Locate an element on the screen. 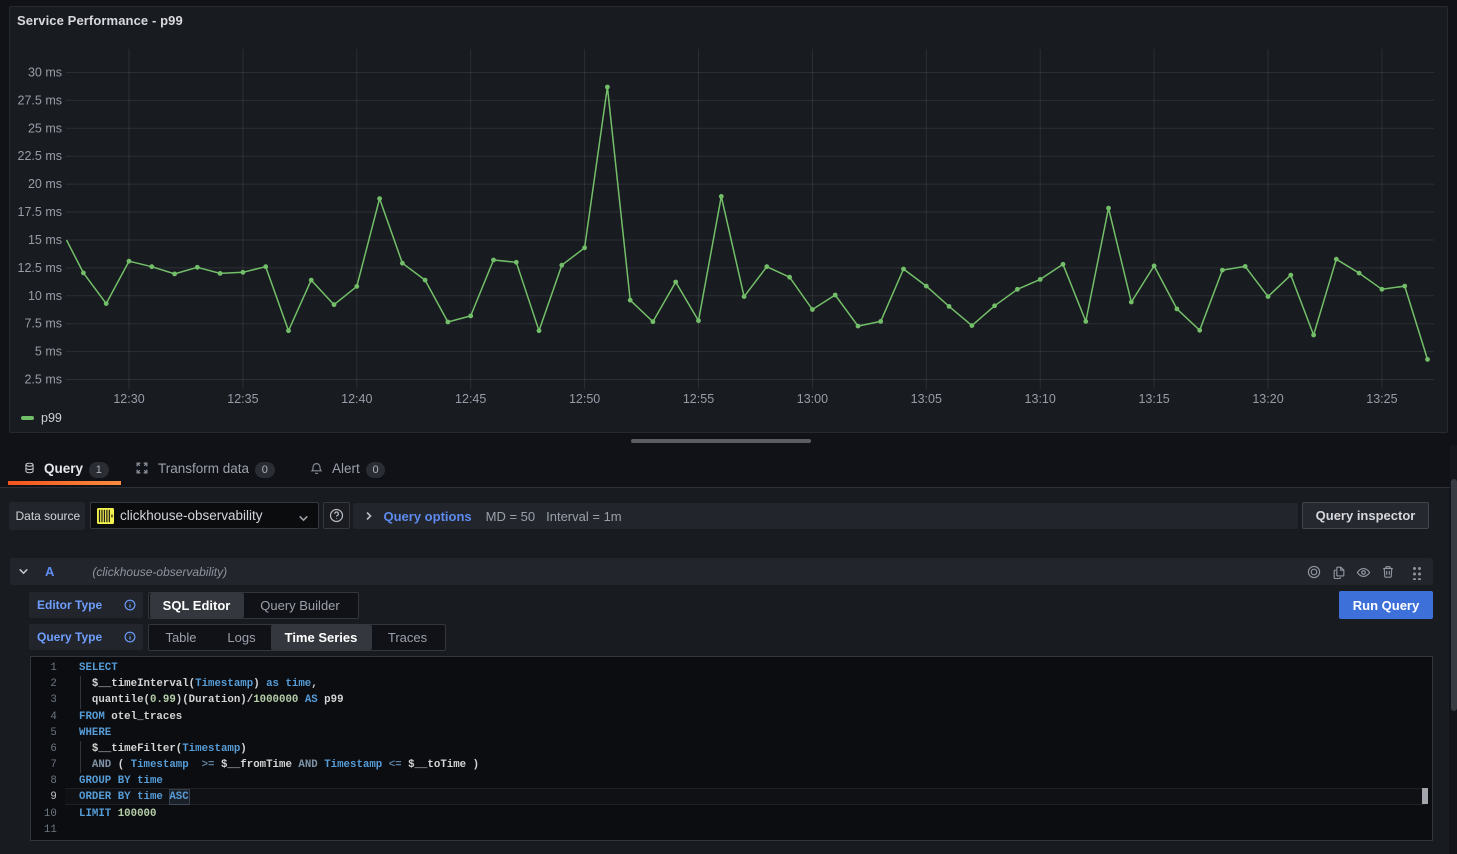 The image size is (1457, 854). svg-text: 25 ms is located at coordinates (45, 128).